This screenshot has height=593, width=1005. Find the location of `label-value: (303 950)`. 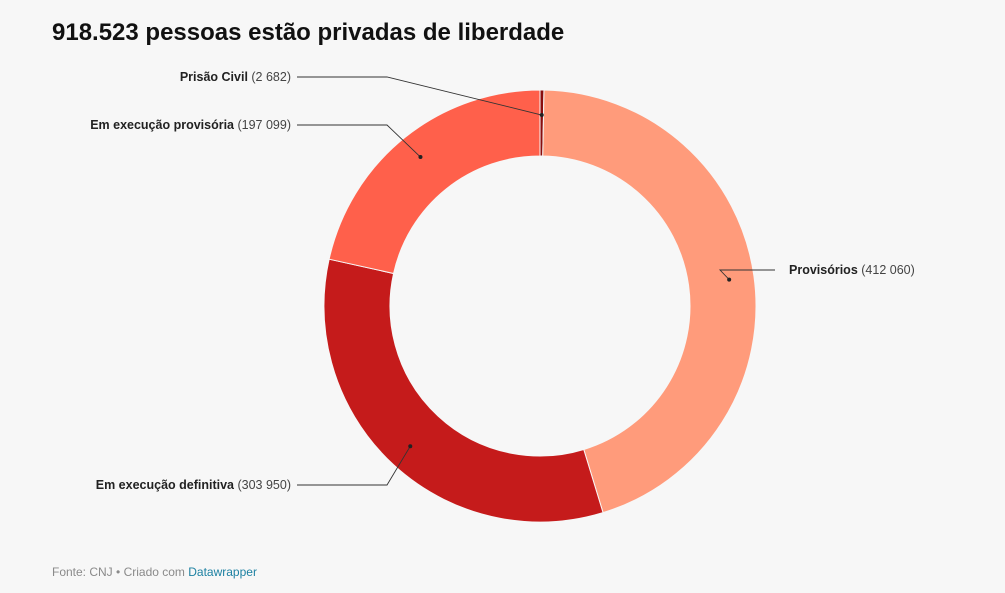

label-value: (303 950) is located at coordinates (264, 485).